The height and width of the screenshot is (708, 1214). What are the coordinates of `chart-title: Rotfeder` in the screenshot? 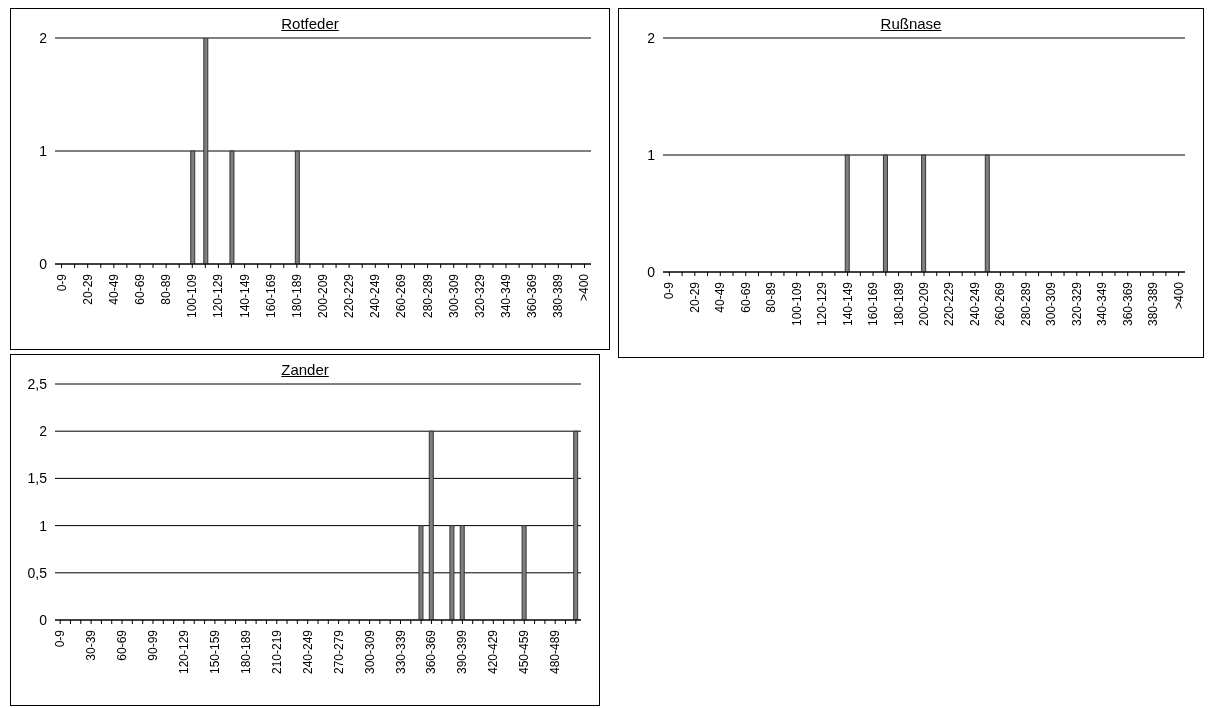 It's located at (310, 23).